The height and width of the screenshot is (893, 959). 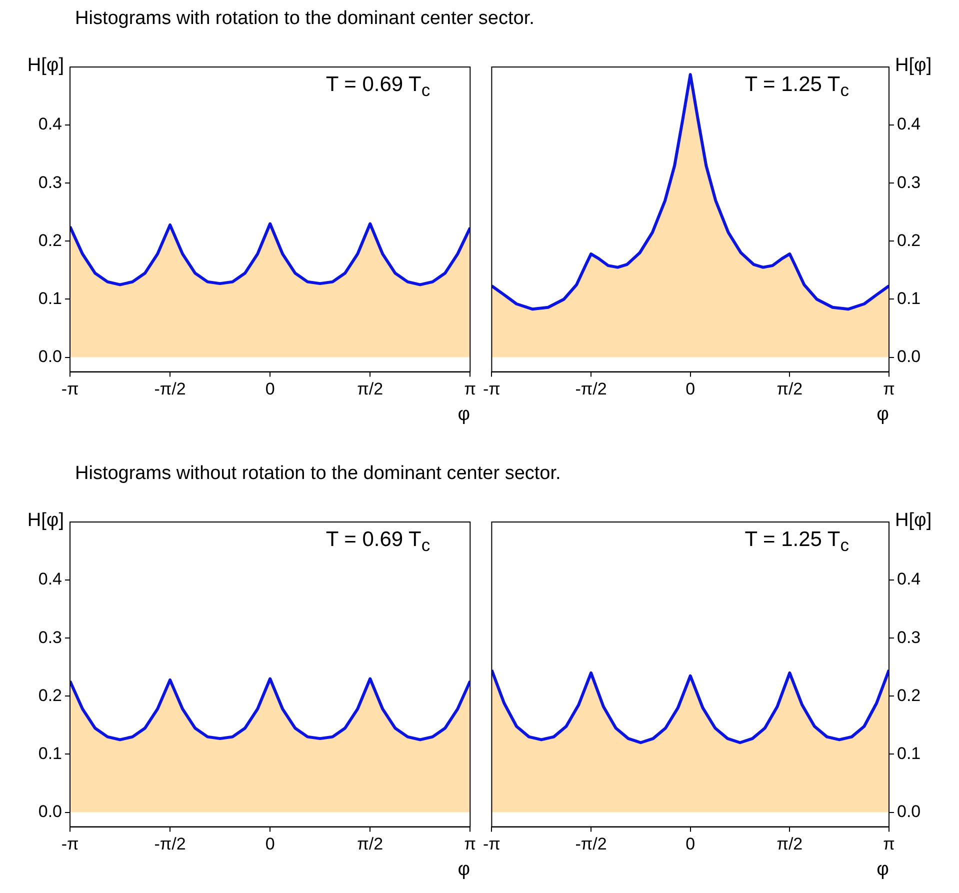 I want to click on chart-title: Histograms without rotation to the dominant center sector., so click(x=318, y=474).